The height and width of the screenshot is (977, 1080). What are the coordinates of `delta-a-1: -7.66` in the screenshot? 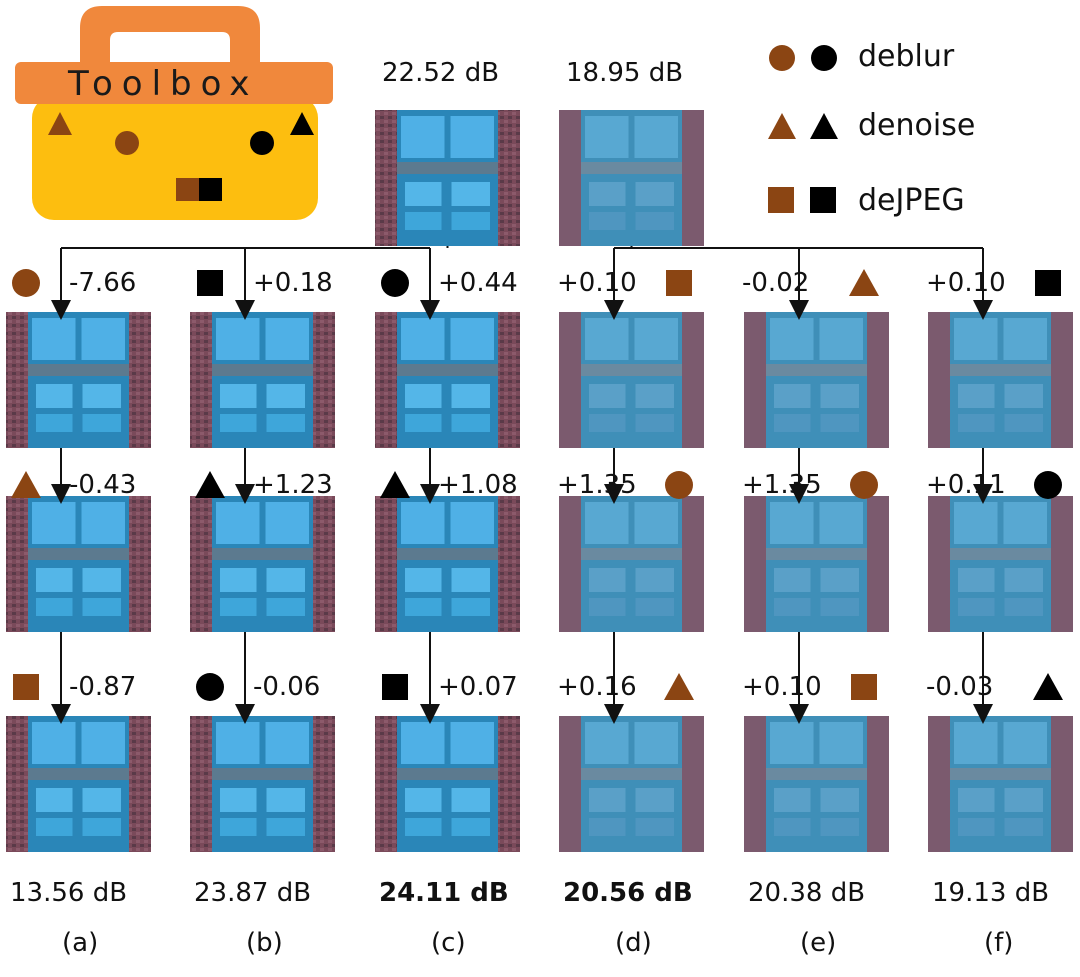 It's located at (103, 283).